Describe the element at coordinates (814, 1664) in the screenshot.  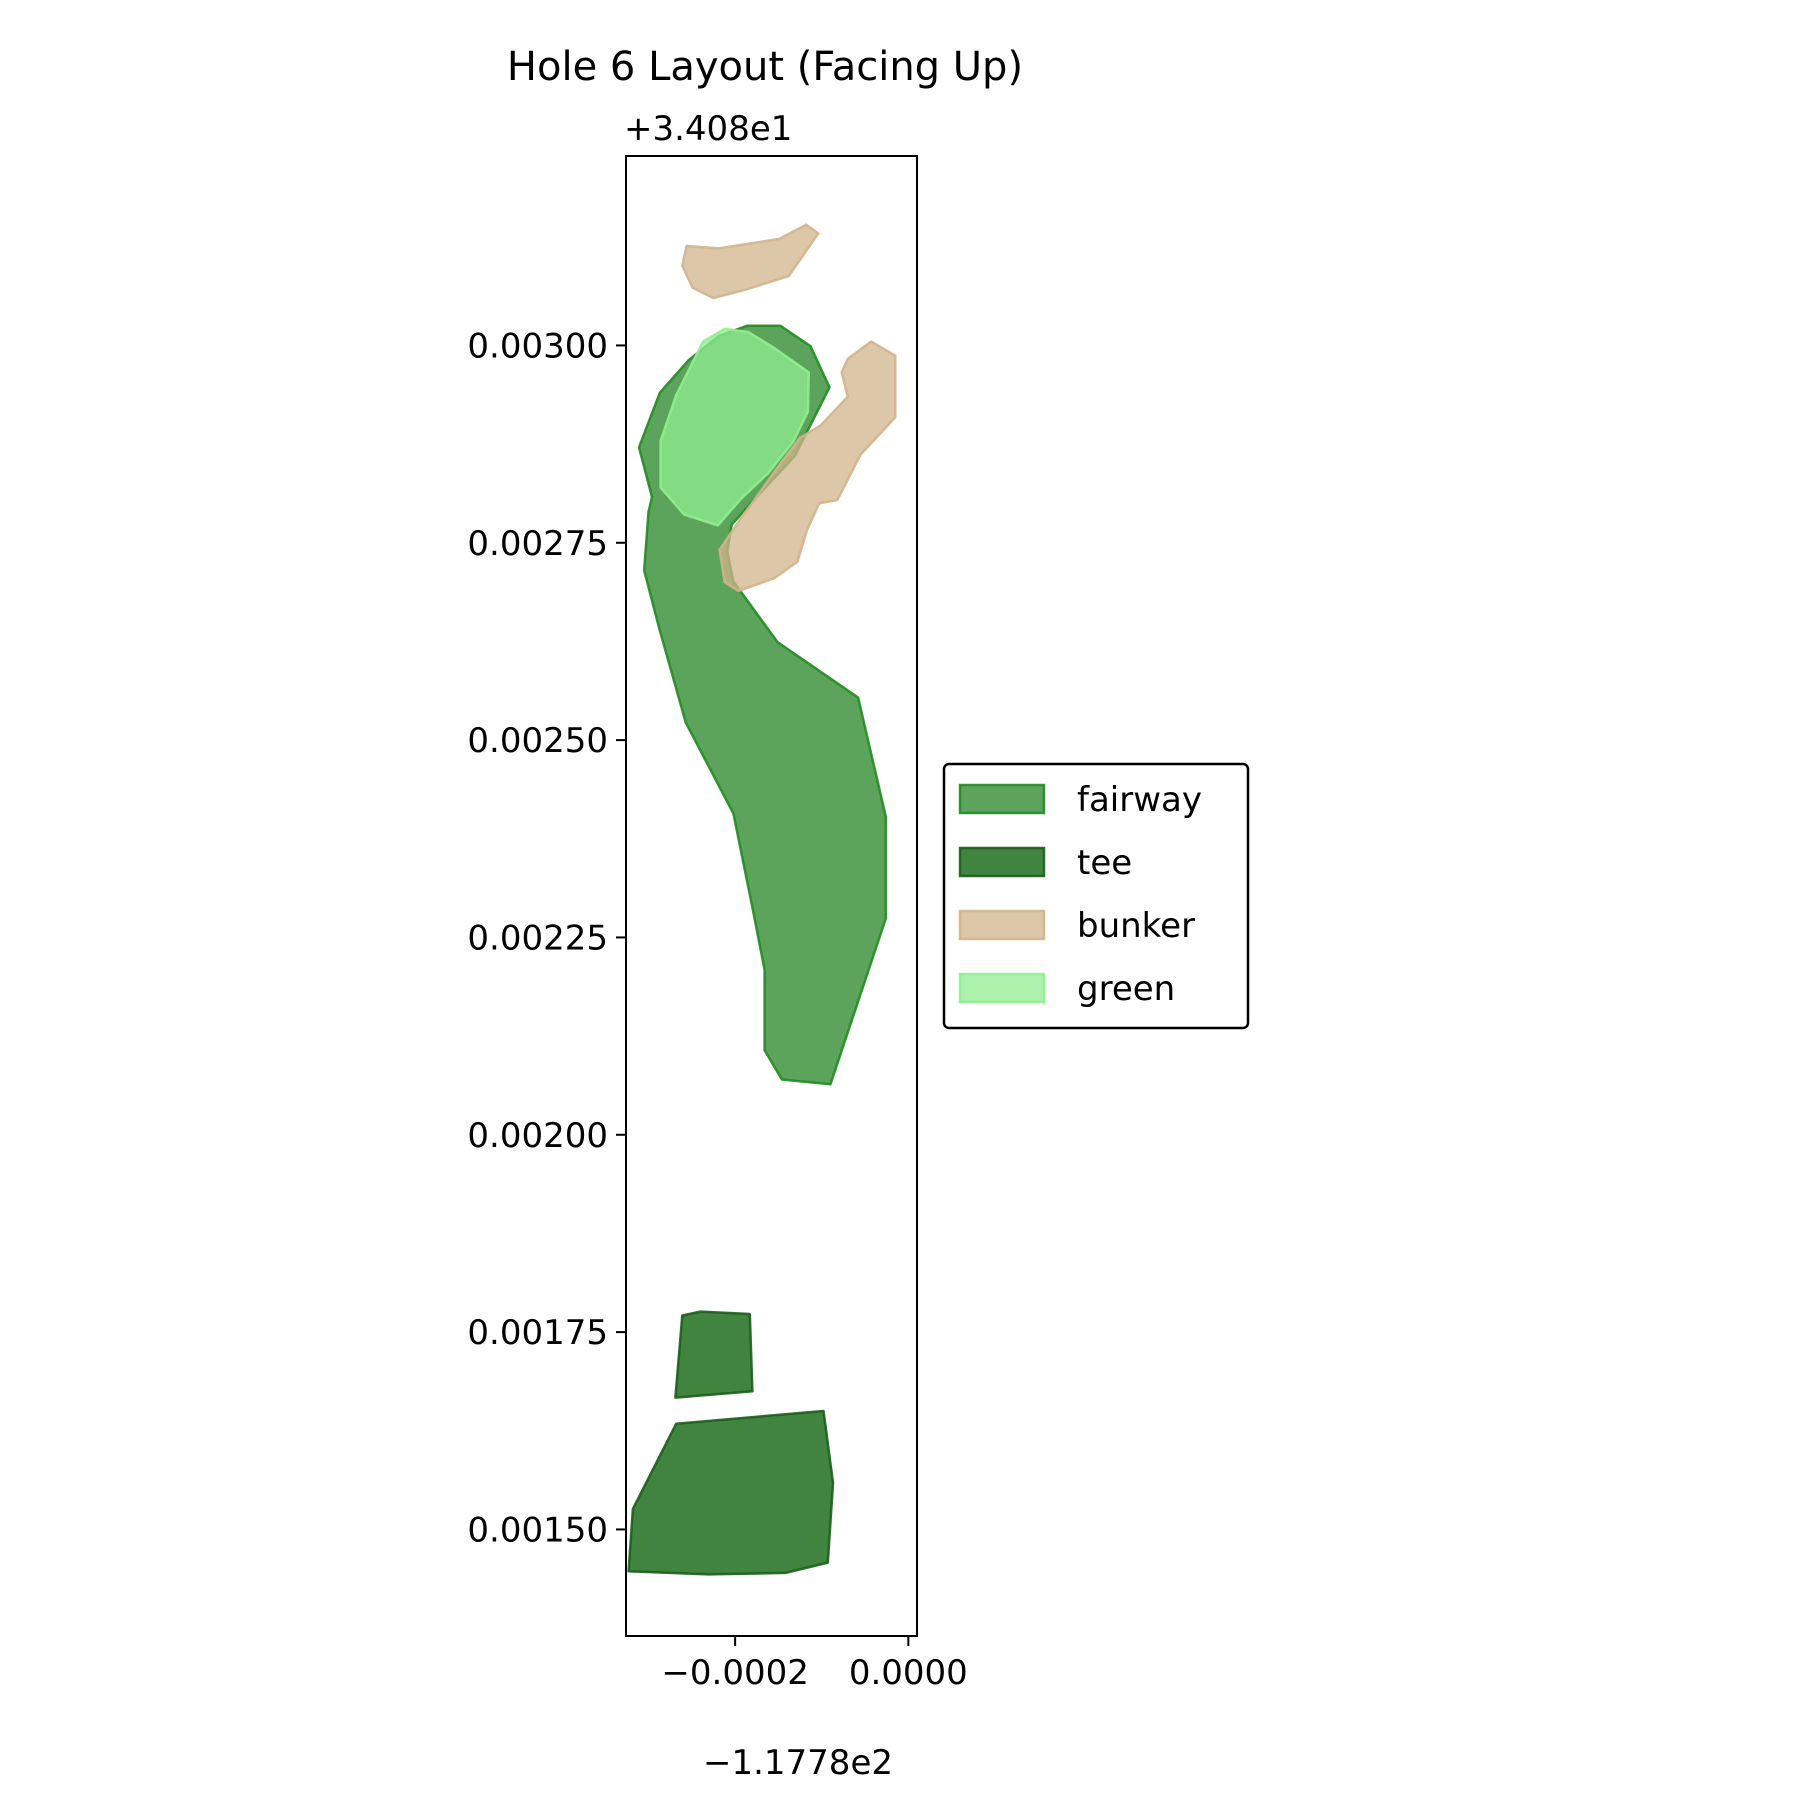
I see `x-axis-ticks: −0.0002 0.0000` at that location.